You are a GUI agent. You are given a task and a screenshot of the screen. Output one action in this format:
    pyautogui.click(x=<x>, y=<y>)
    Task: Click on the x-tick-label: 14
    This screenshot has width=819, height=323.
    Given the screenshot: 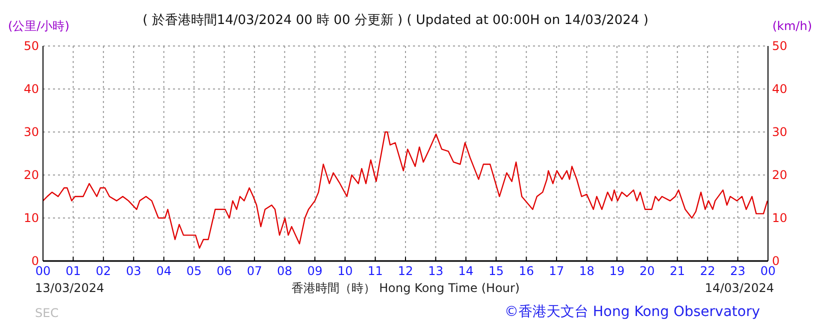 What is the action you would take?
    pyautogui.click(x=466, y=271)
    